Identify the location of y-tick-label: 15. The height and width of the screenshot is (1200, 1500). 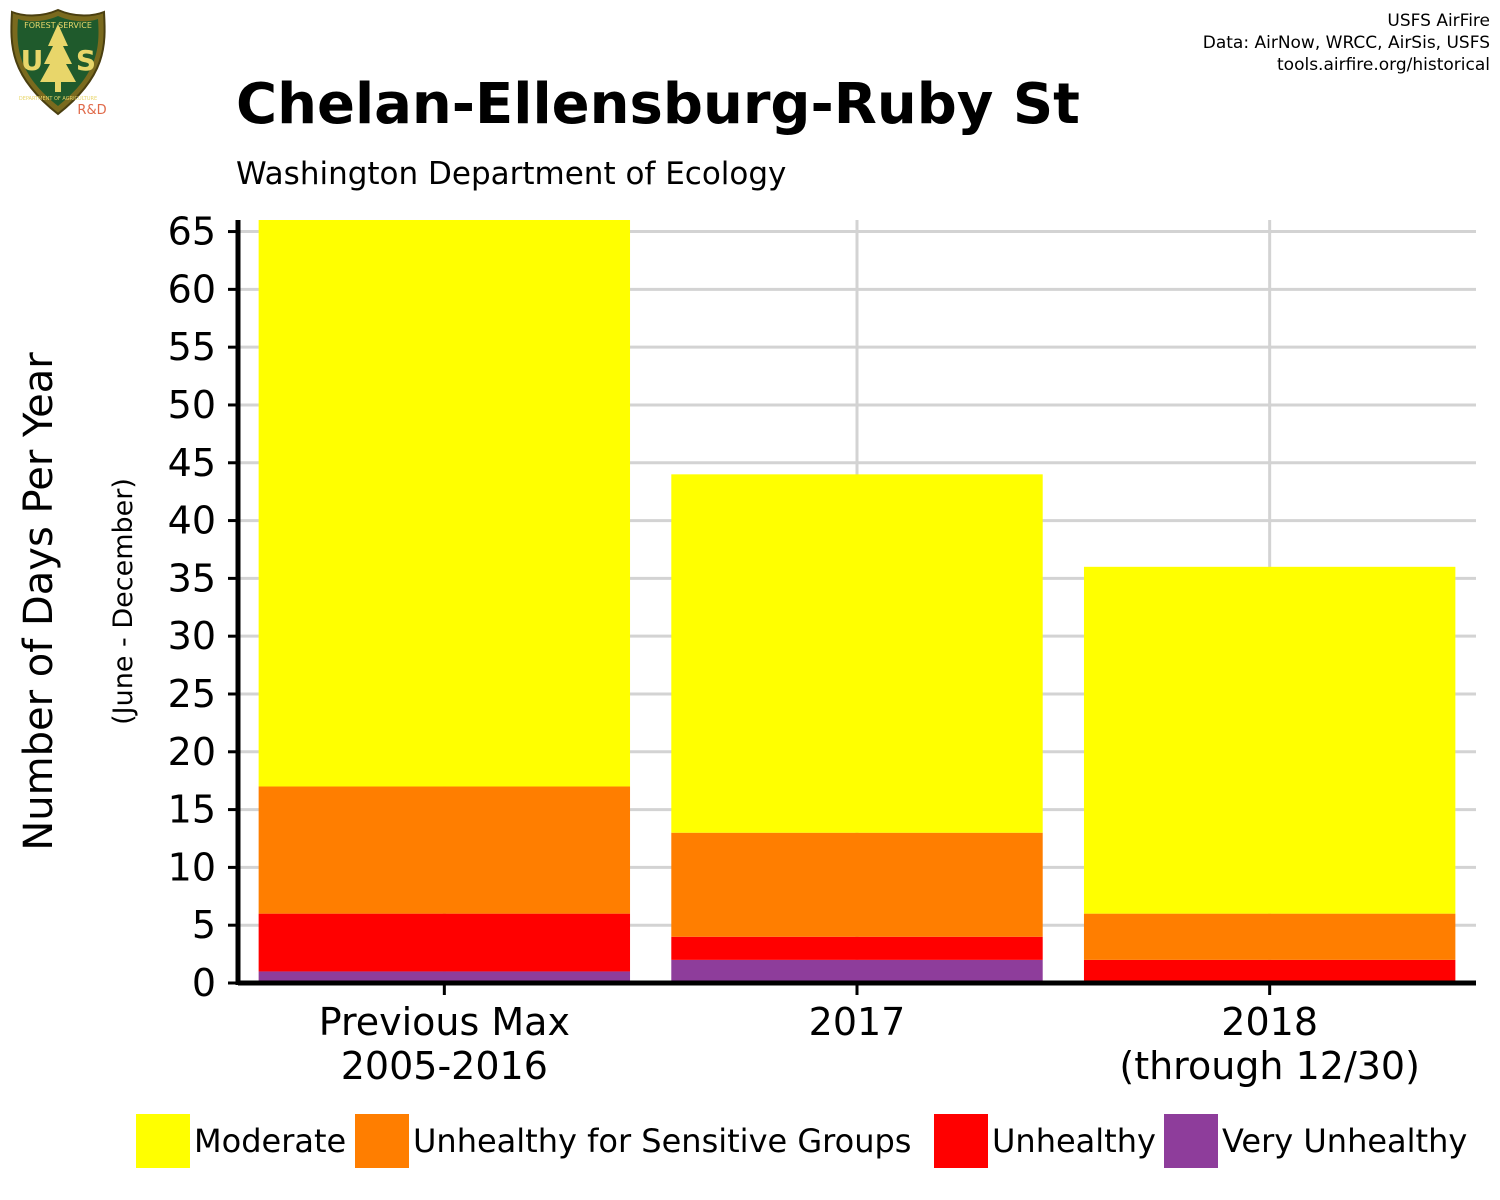
(192, 810).